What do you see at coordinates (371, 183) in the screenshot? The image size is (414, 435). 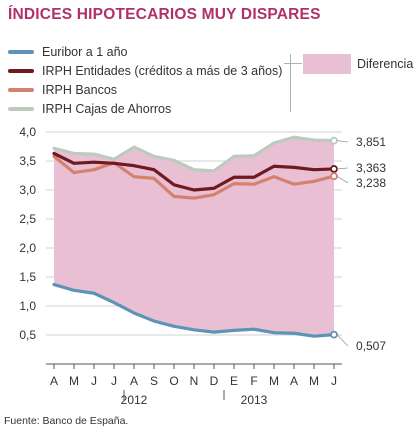 I see `end-value-label-irph-bancos: 3,238` at bounding box center [371, 183].